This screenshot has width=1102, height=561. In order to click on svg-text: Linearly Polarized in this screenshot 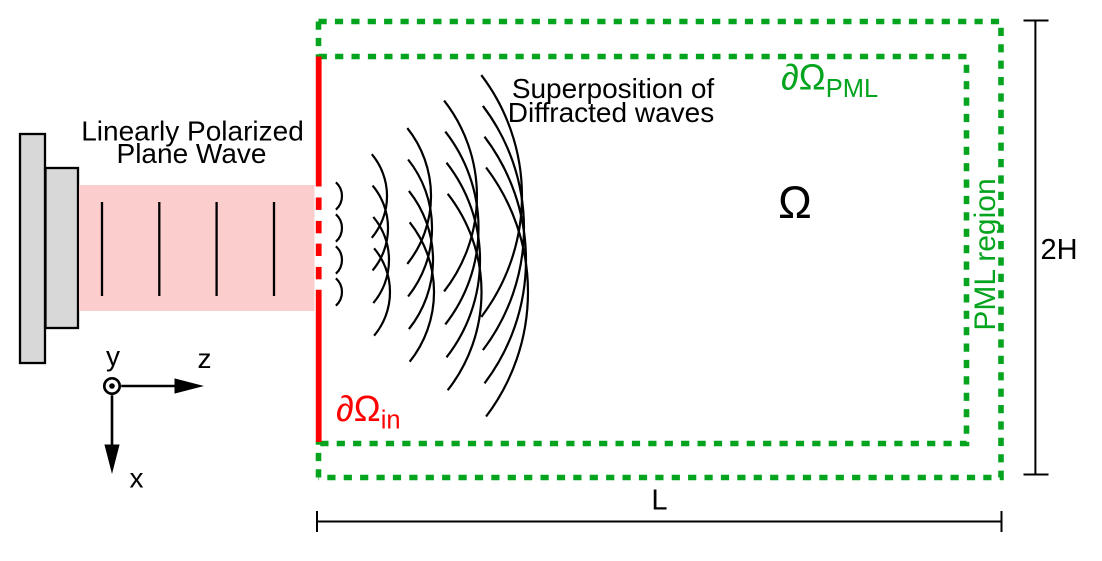, I will do `click(192, 131)`.